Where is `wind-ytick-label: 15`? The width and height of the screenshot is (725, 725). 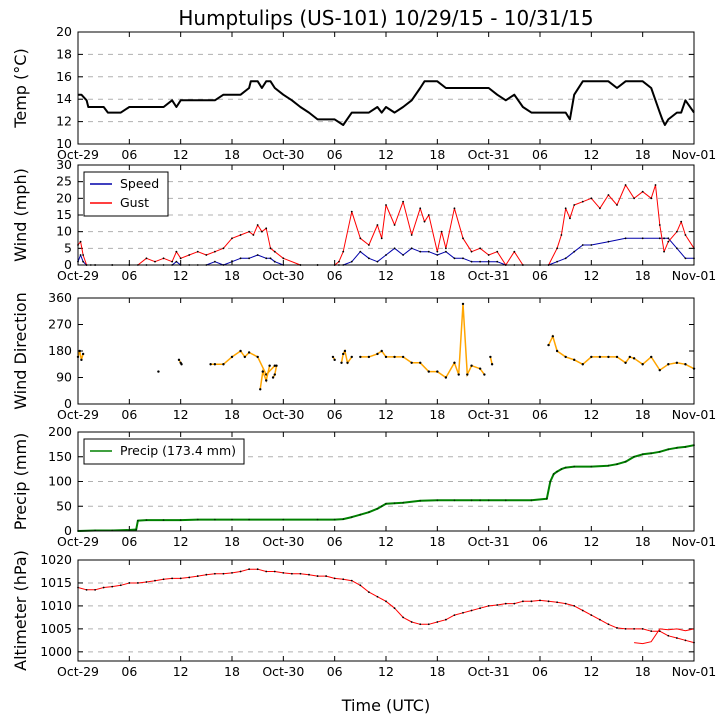
wind-ytick-label: 15 is located at coordinates (64, 214).